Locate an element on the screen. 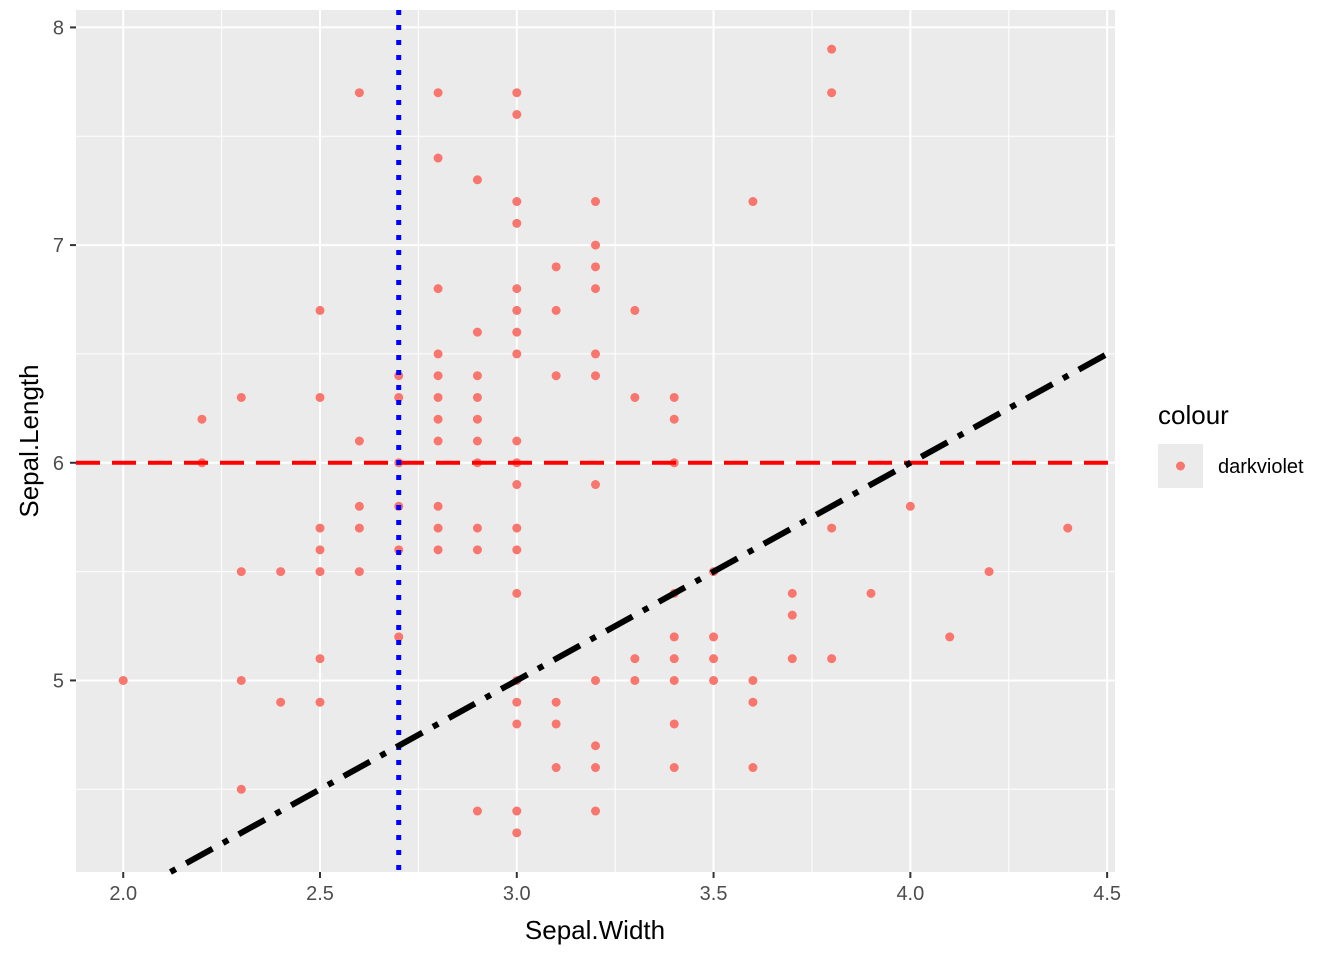  legend: colour darkviolet is located at coordinates (1231, 444).